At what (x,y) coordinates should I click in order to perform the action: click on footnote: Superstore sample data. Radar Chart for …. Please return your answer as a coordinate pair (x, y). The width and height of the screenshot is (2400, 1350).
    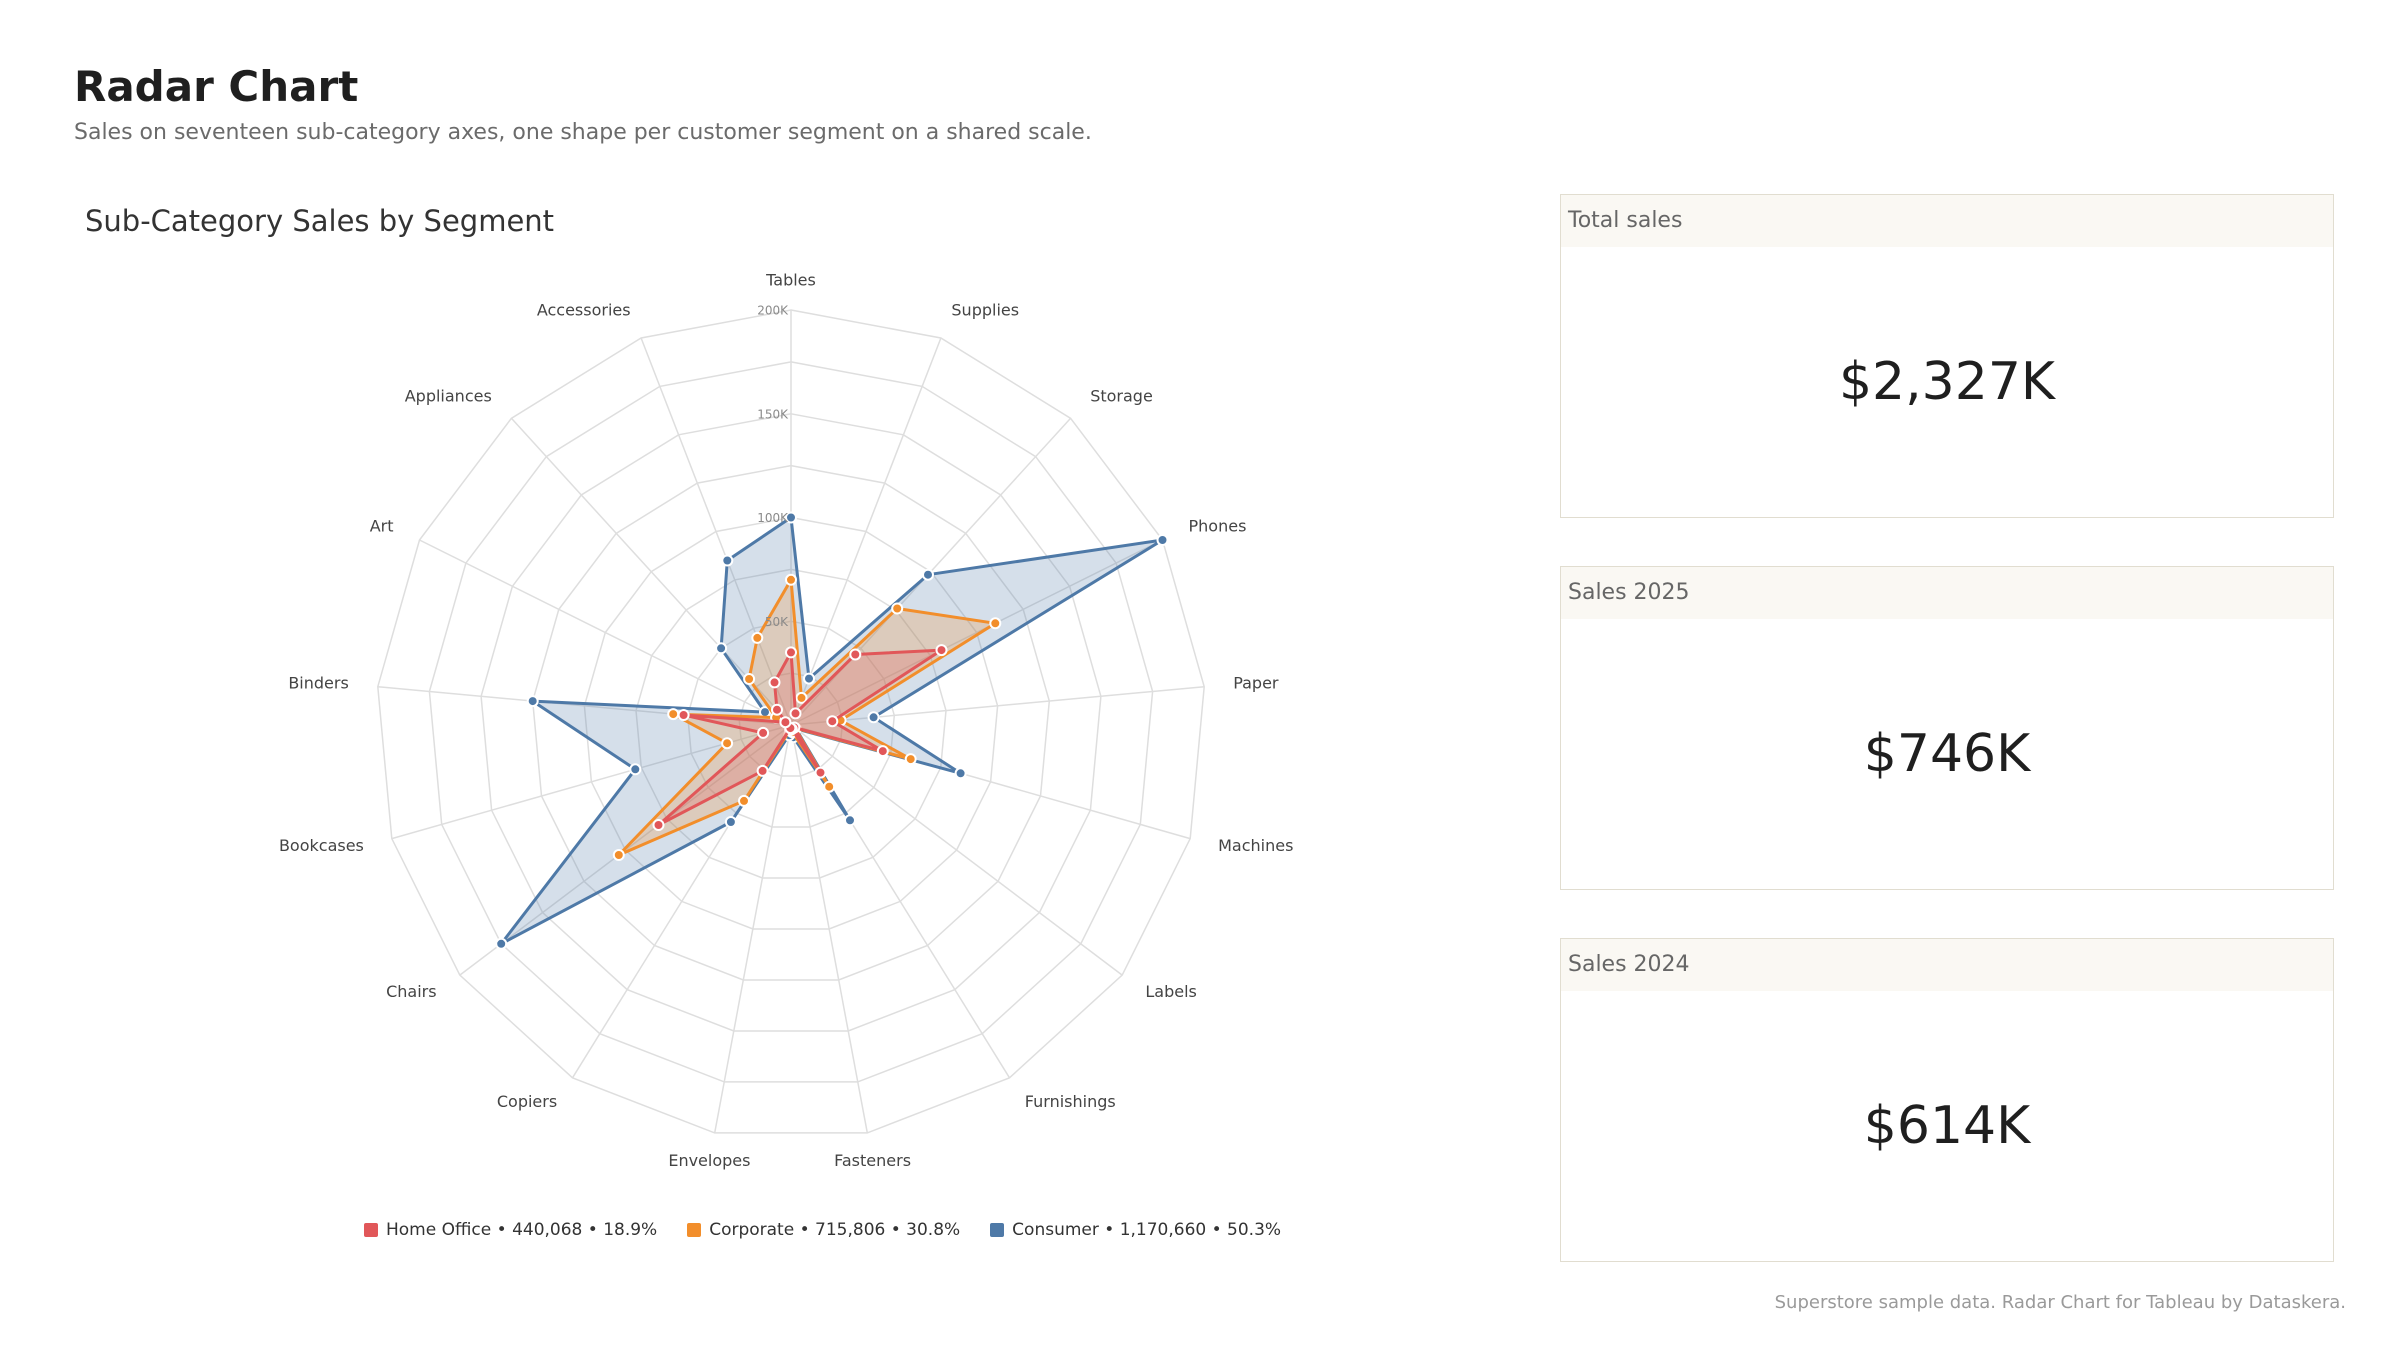
    Looking at the image, I should click on (2060, 1302).